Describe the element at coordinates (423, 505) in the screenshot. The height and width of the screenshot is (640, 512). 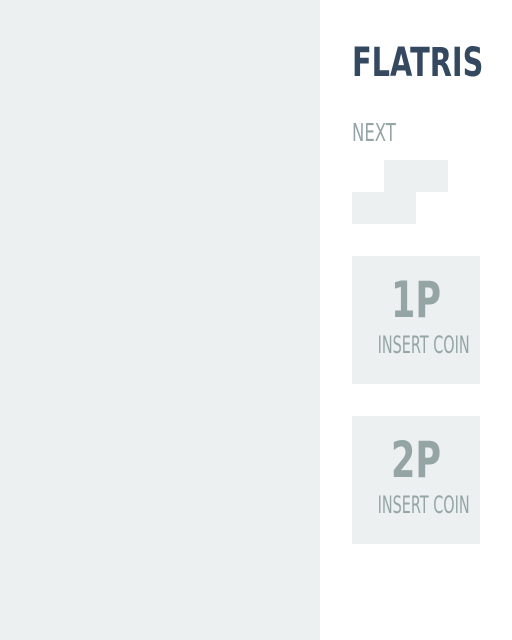
I see `player-2-insert-coin: INSERT COIN` at that location.